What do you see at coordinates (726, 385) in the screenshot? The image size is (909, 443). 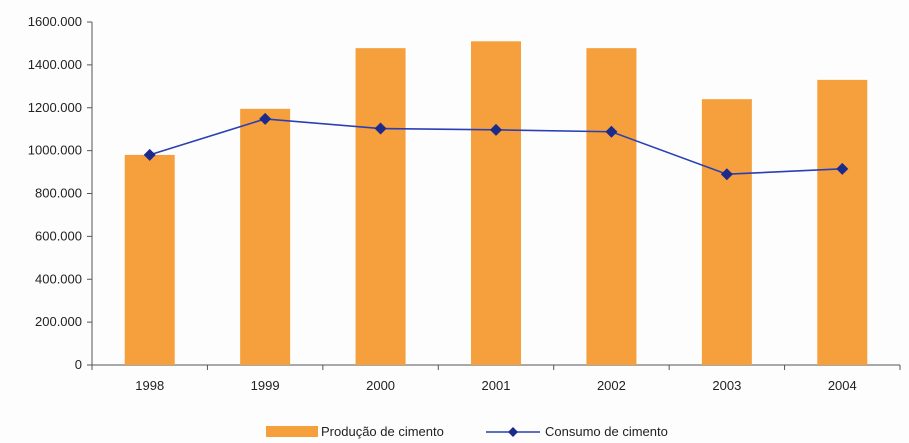 I see `x-tick-label: 2003` at bounding box center [726, 385].